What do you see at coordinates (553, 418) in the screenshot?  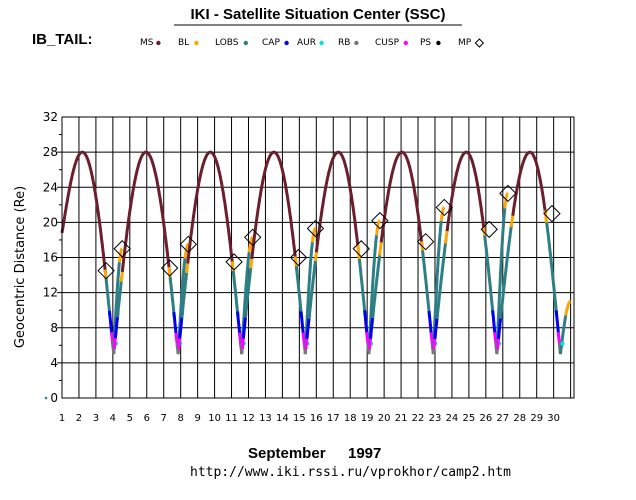 I see `x-tick-label-30: 30` at bounding box center [553, 418].